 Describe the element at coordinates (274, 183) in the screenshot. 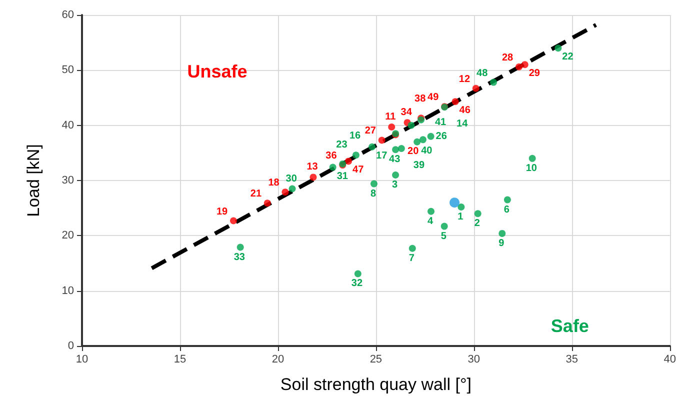

I see `annotation: 18` at that location.